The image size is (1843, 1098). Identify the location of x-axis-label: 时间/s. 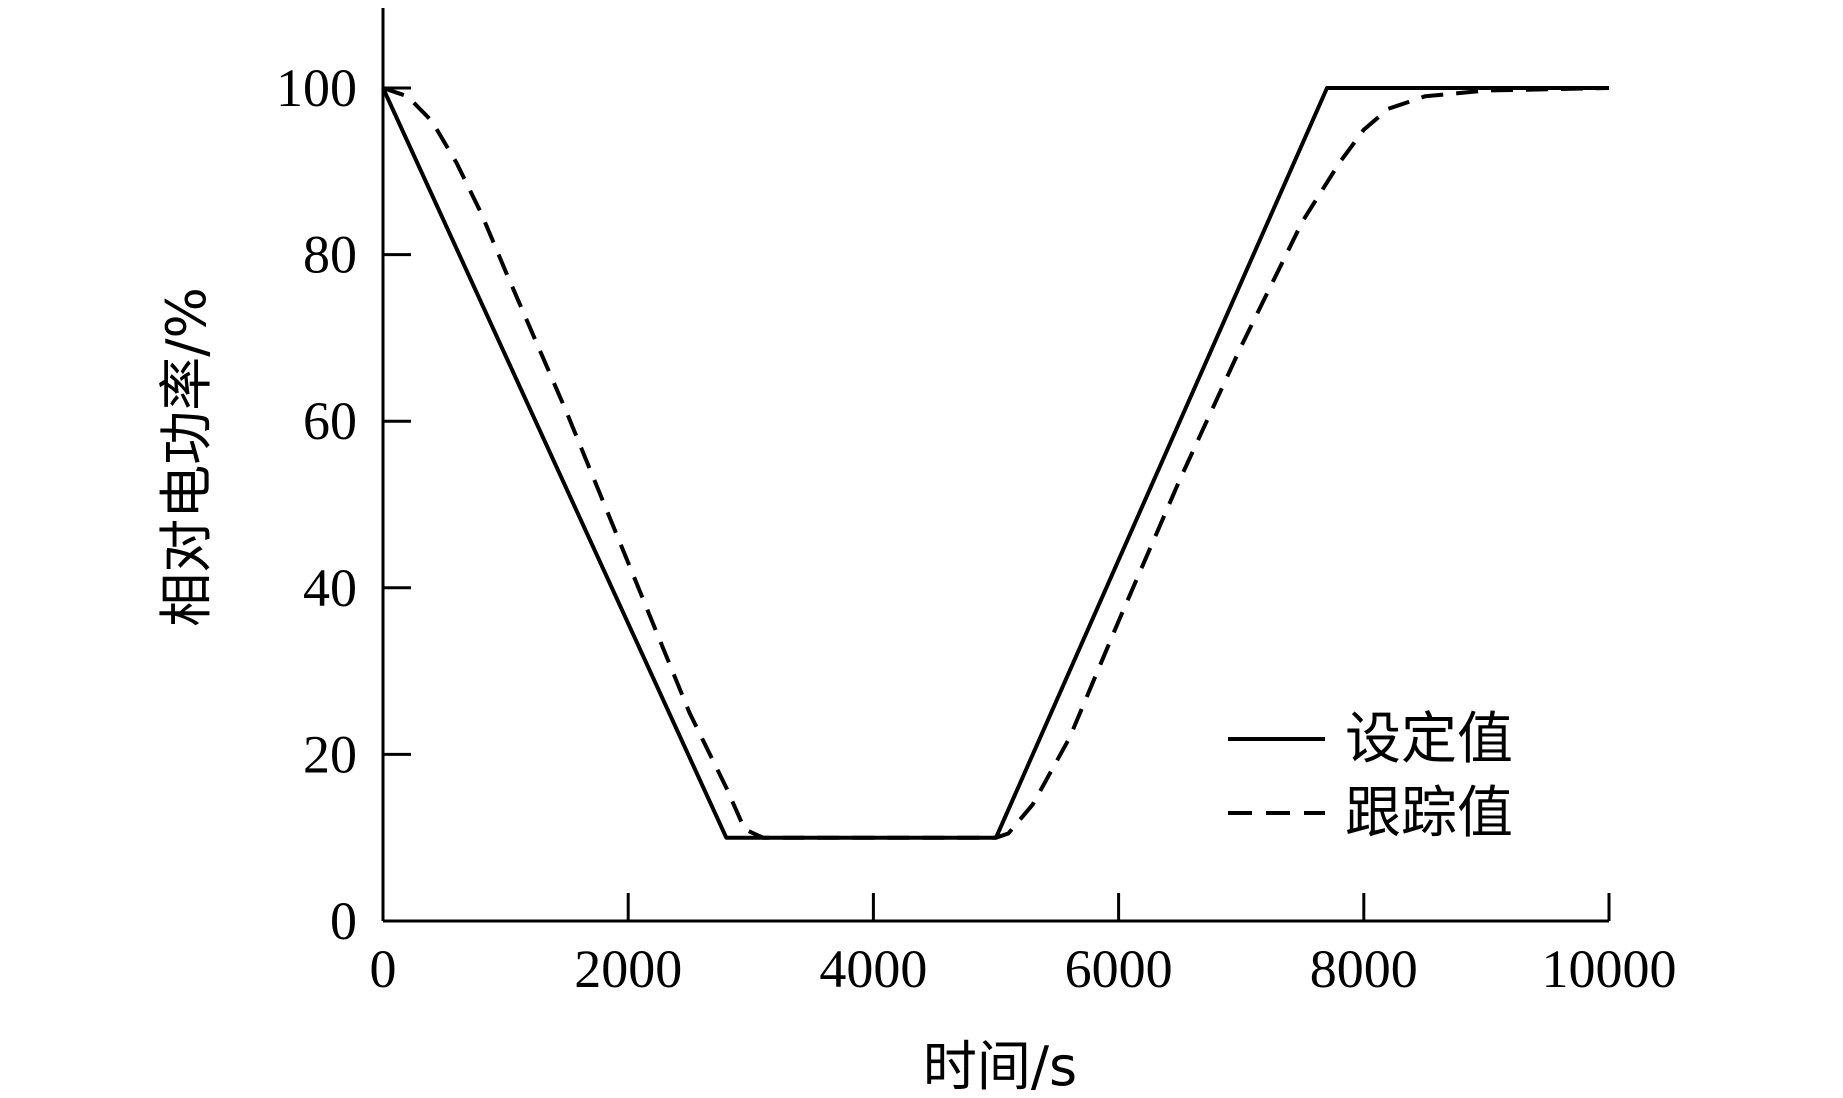
(1000, 1066).